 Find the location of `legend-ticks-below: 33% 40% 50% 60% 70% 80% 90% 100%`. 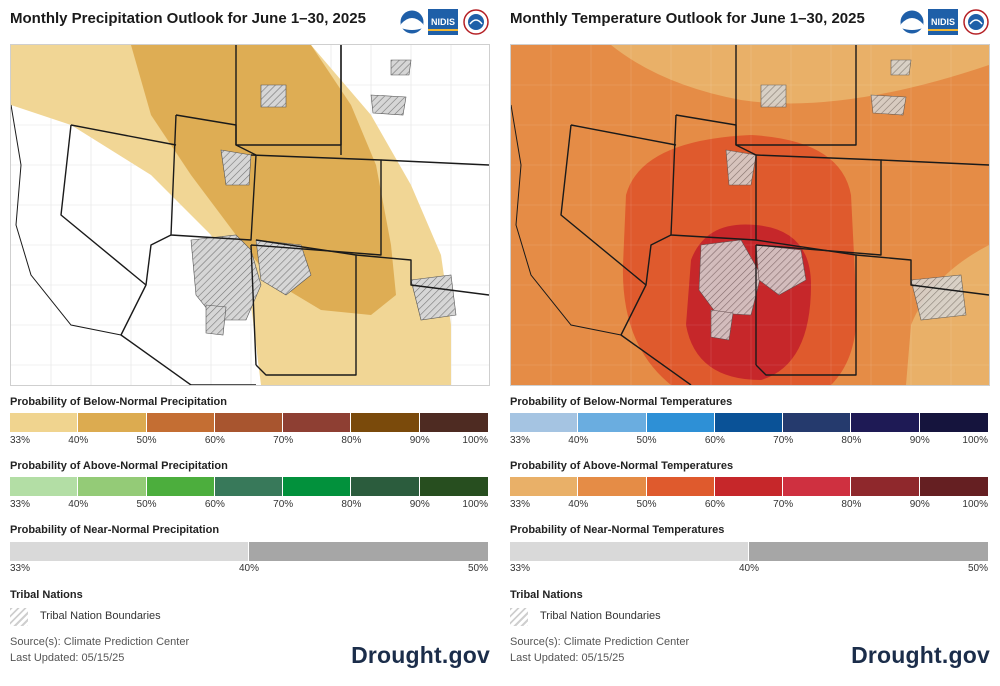

legend-ticks-below: 33% 40% 50% 60% 70% 80% 90% 100% is located at coordinates (249, 442).